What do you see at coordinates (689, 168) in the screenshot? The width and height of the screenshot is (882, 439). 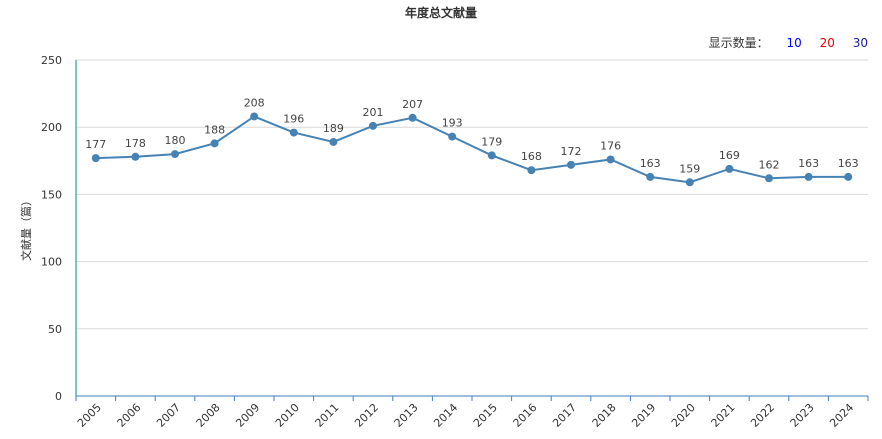 I see `data-label: 159` at bounding box center [689, 168].